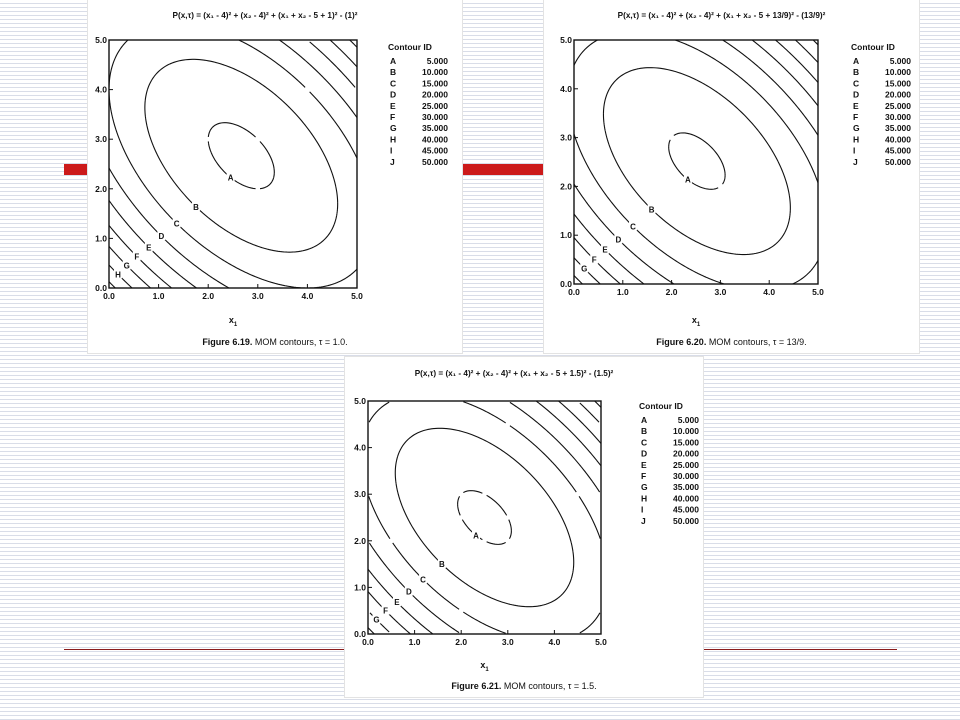 This screenshot has height=720, width=960. What do you see at coordinates (204, 649) in the screenshot?
I see `footer-rule-left` at bounding box center [204, 649].